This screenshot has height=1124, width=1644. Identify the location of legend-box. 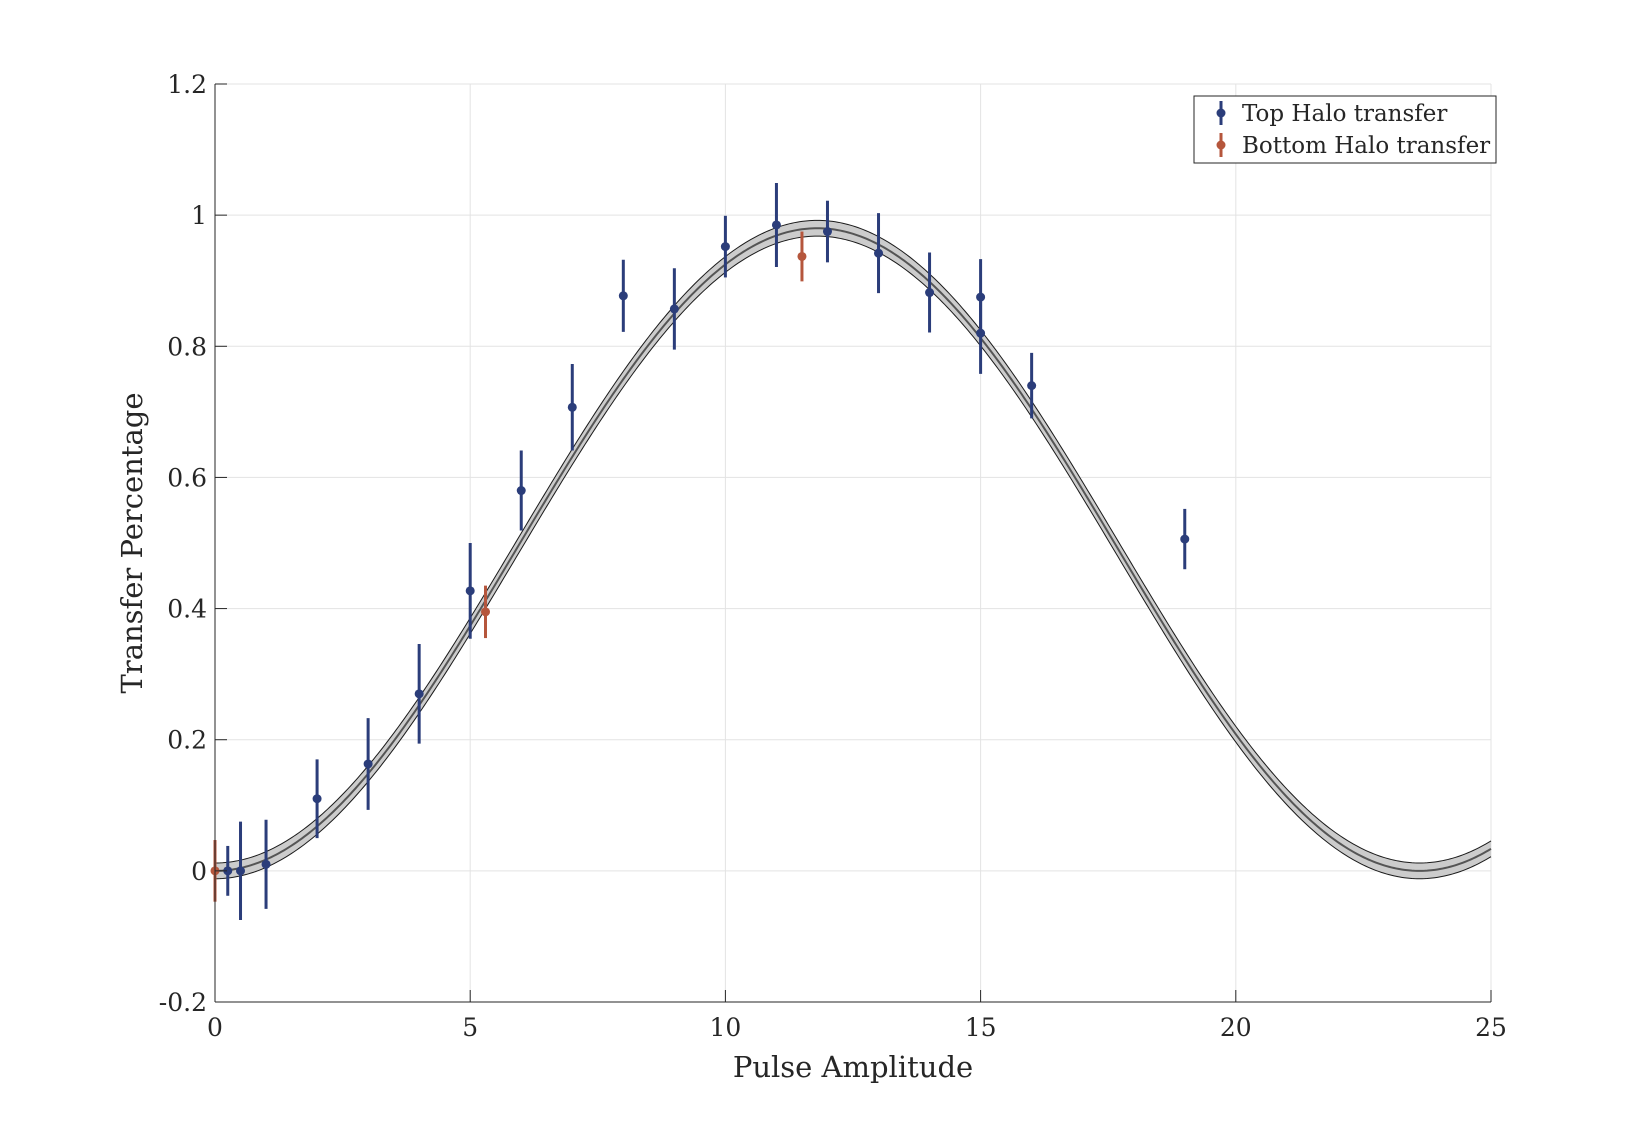
(1345, 129).